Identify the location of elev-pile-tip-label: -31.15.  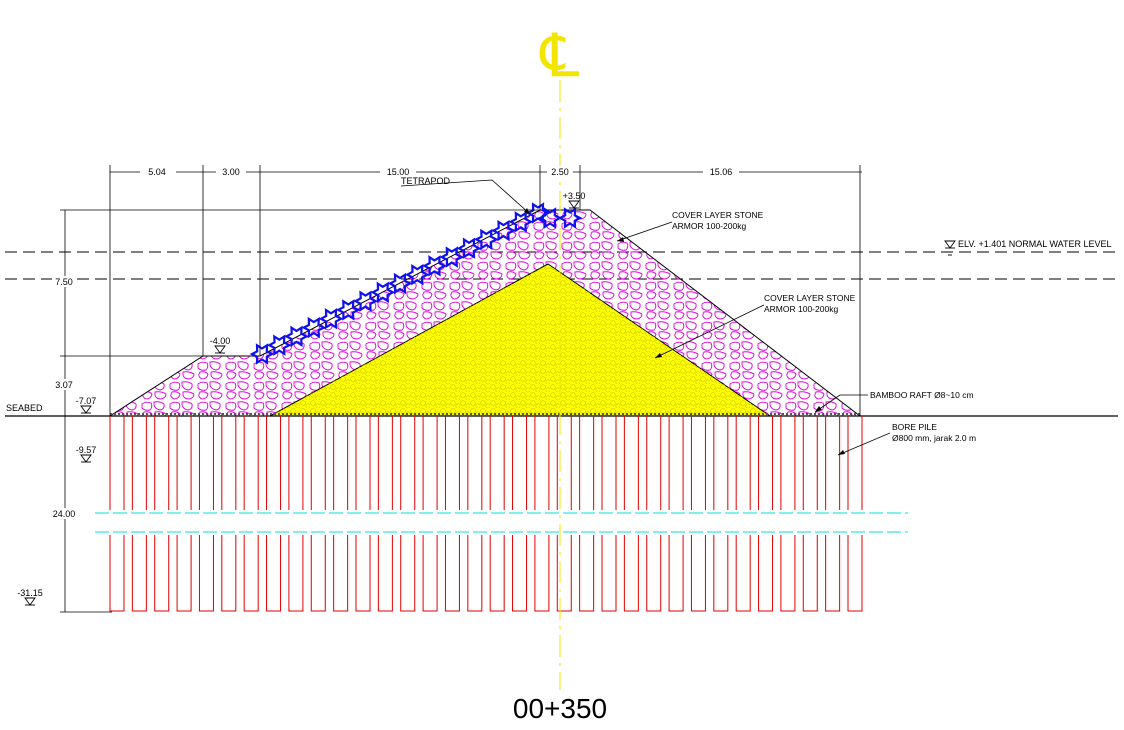
(30, 593).